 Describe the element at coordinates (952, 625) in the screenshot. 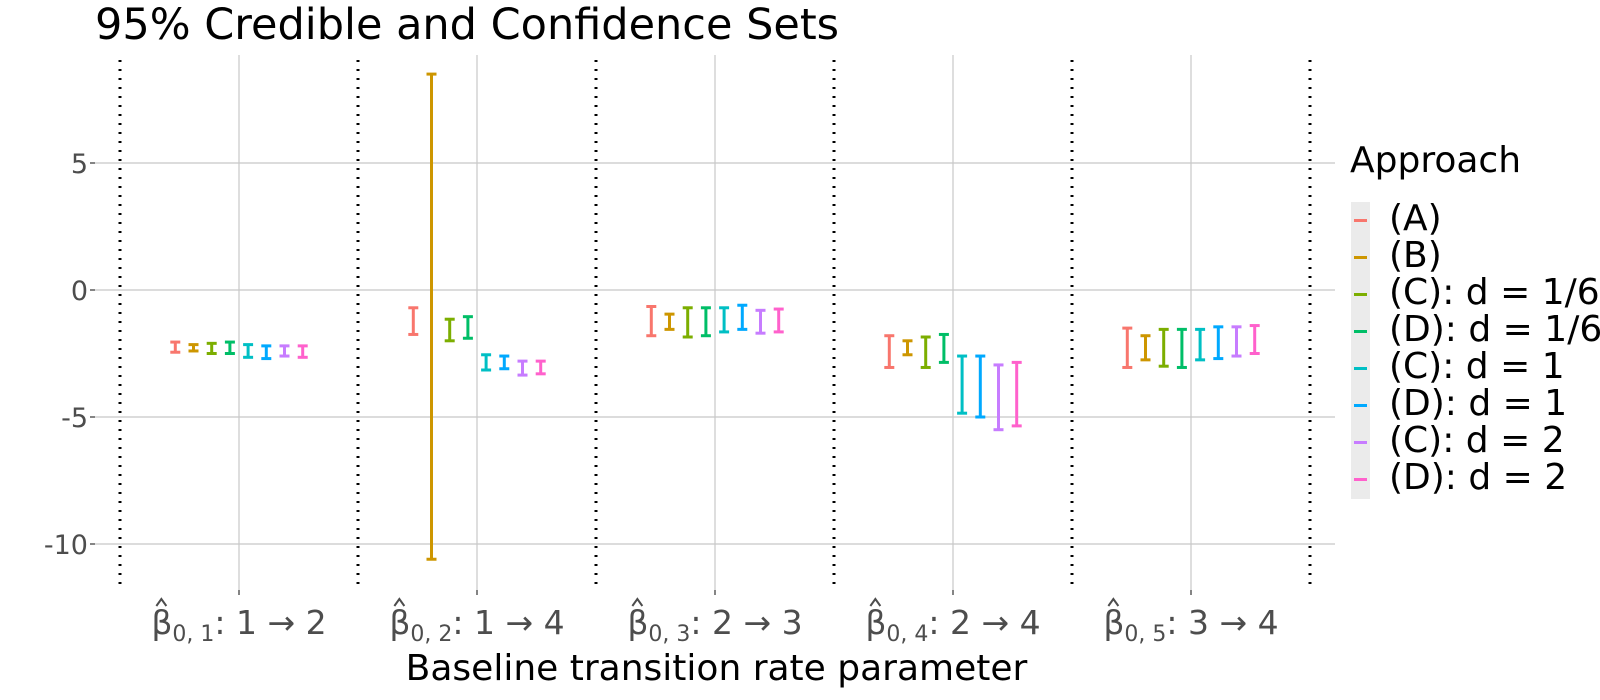

I see `x-tick-label: β0, 4: 2 → 4` at that location.